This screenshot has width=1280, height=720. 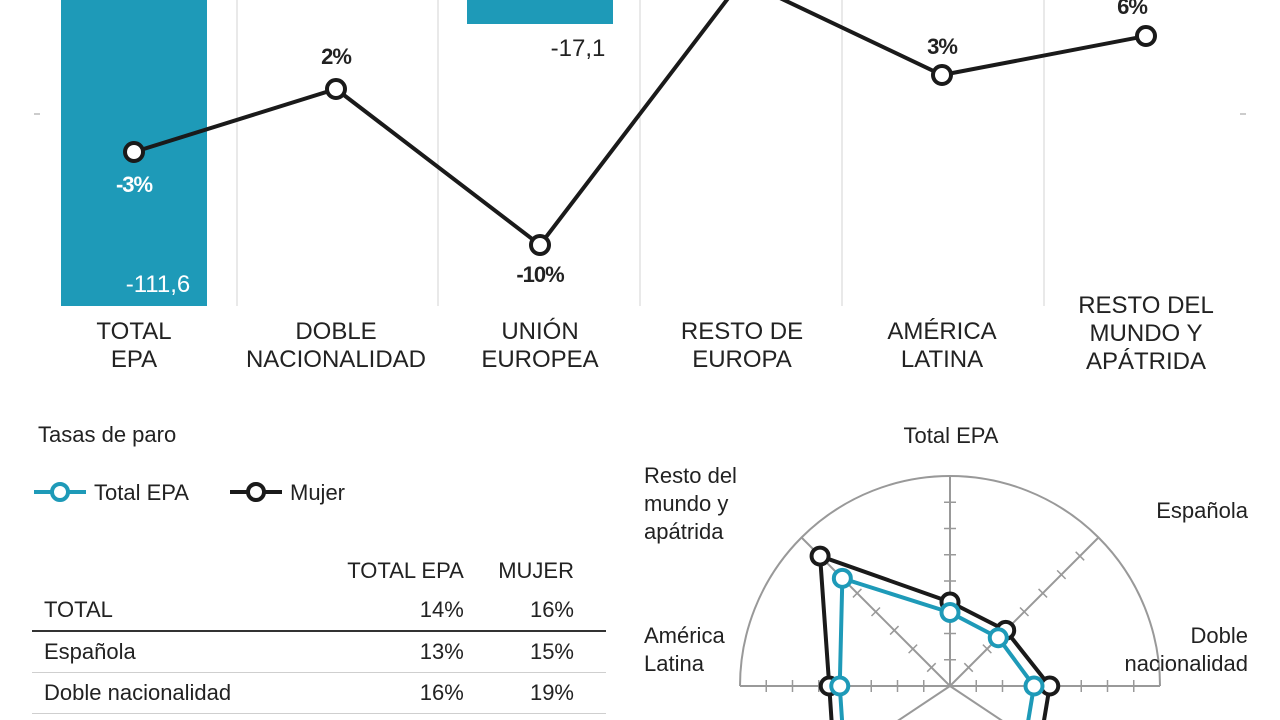 What do you see at coordinates (134, 184) in the screenshot?
I see `line-value-label: -3%` at bounding box center [134, 184].